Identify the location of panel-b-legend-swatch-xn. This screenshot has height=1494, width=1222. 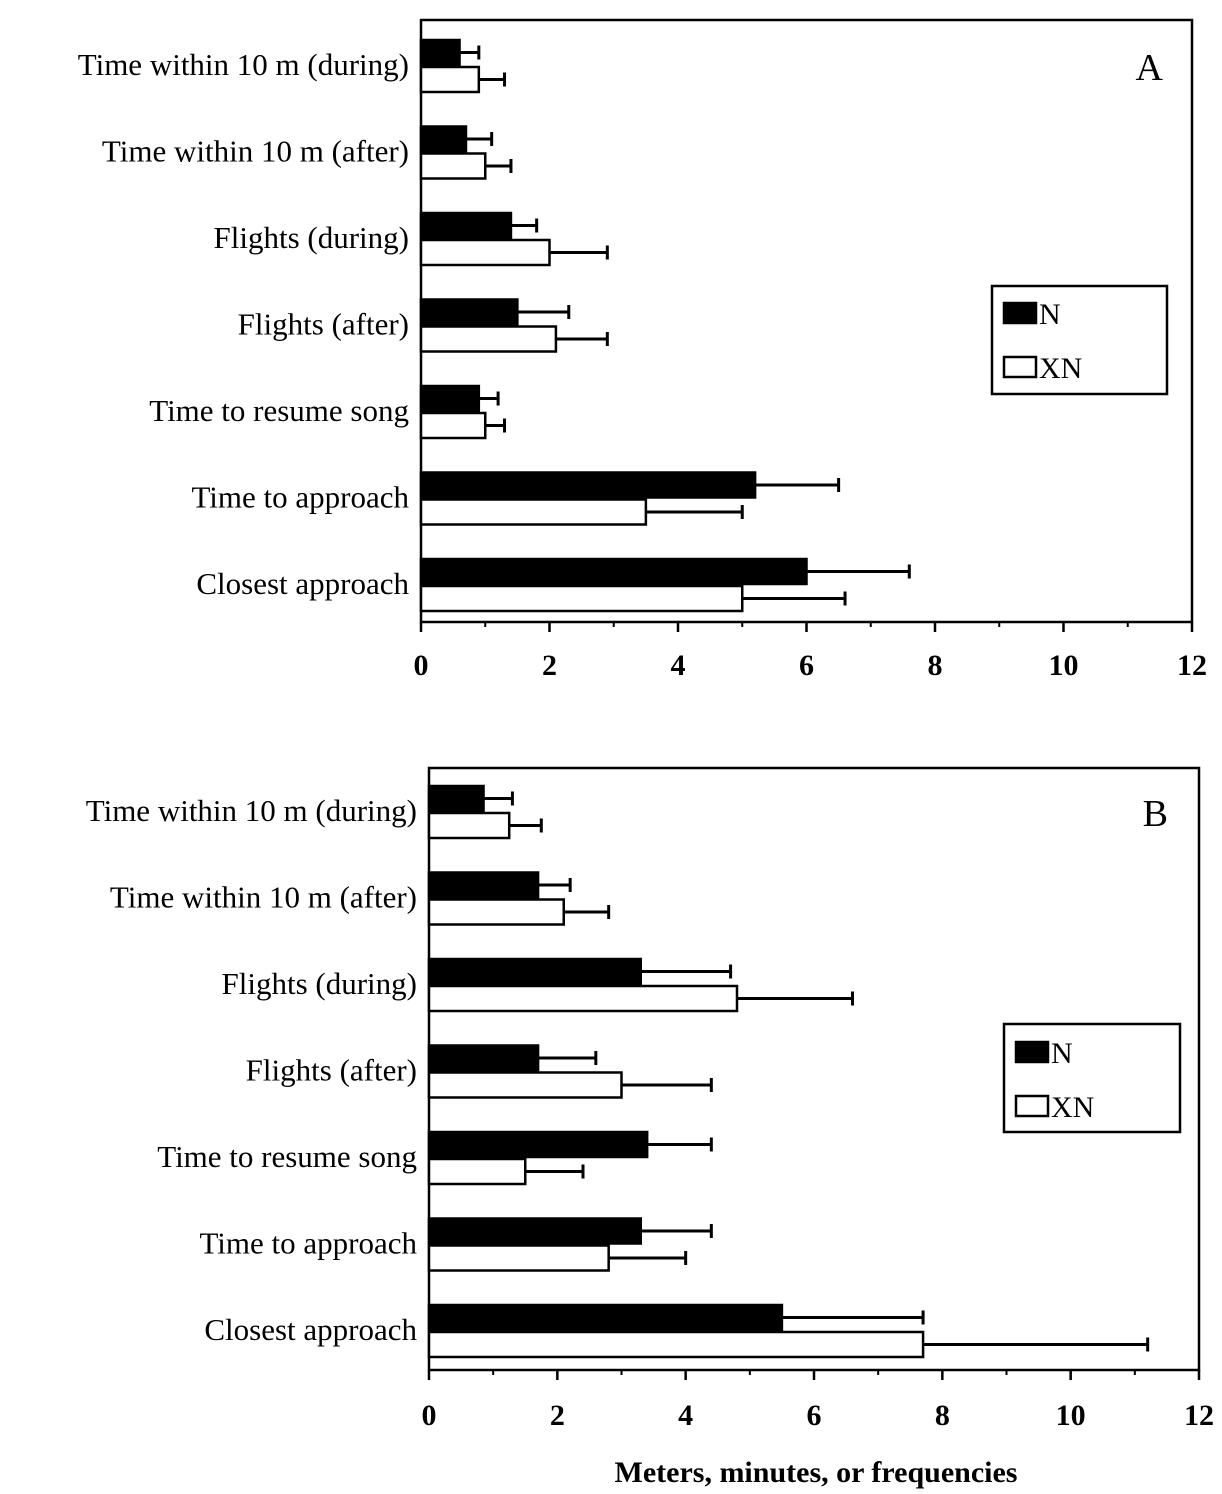
(1032, 1106).